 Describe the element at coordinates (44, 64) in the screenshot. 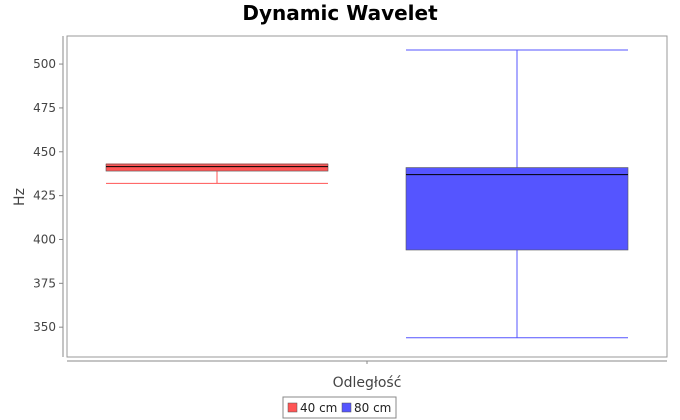

I see `y-tick-label: 500` at that location.